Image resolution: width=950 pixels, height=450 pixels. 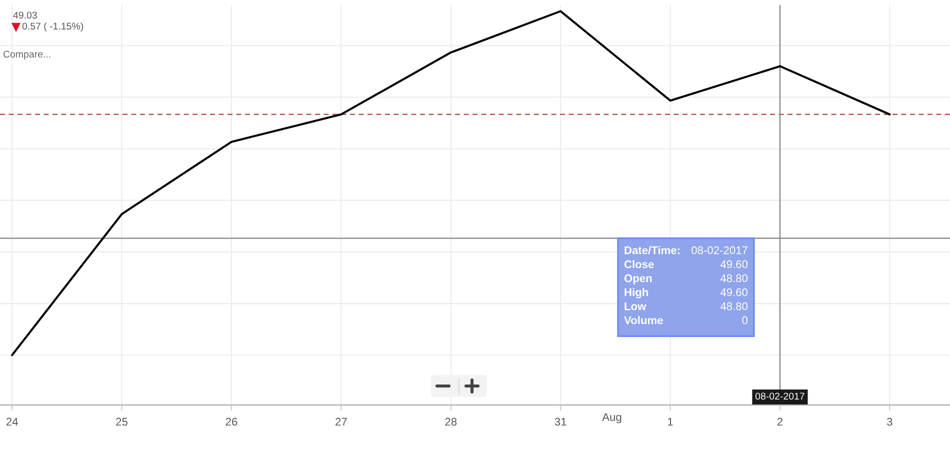 I want to click on ref-line-label: 08-02-2017, so click(x=779, y=396).